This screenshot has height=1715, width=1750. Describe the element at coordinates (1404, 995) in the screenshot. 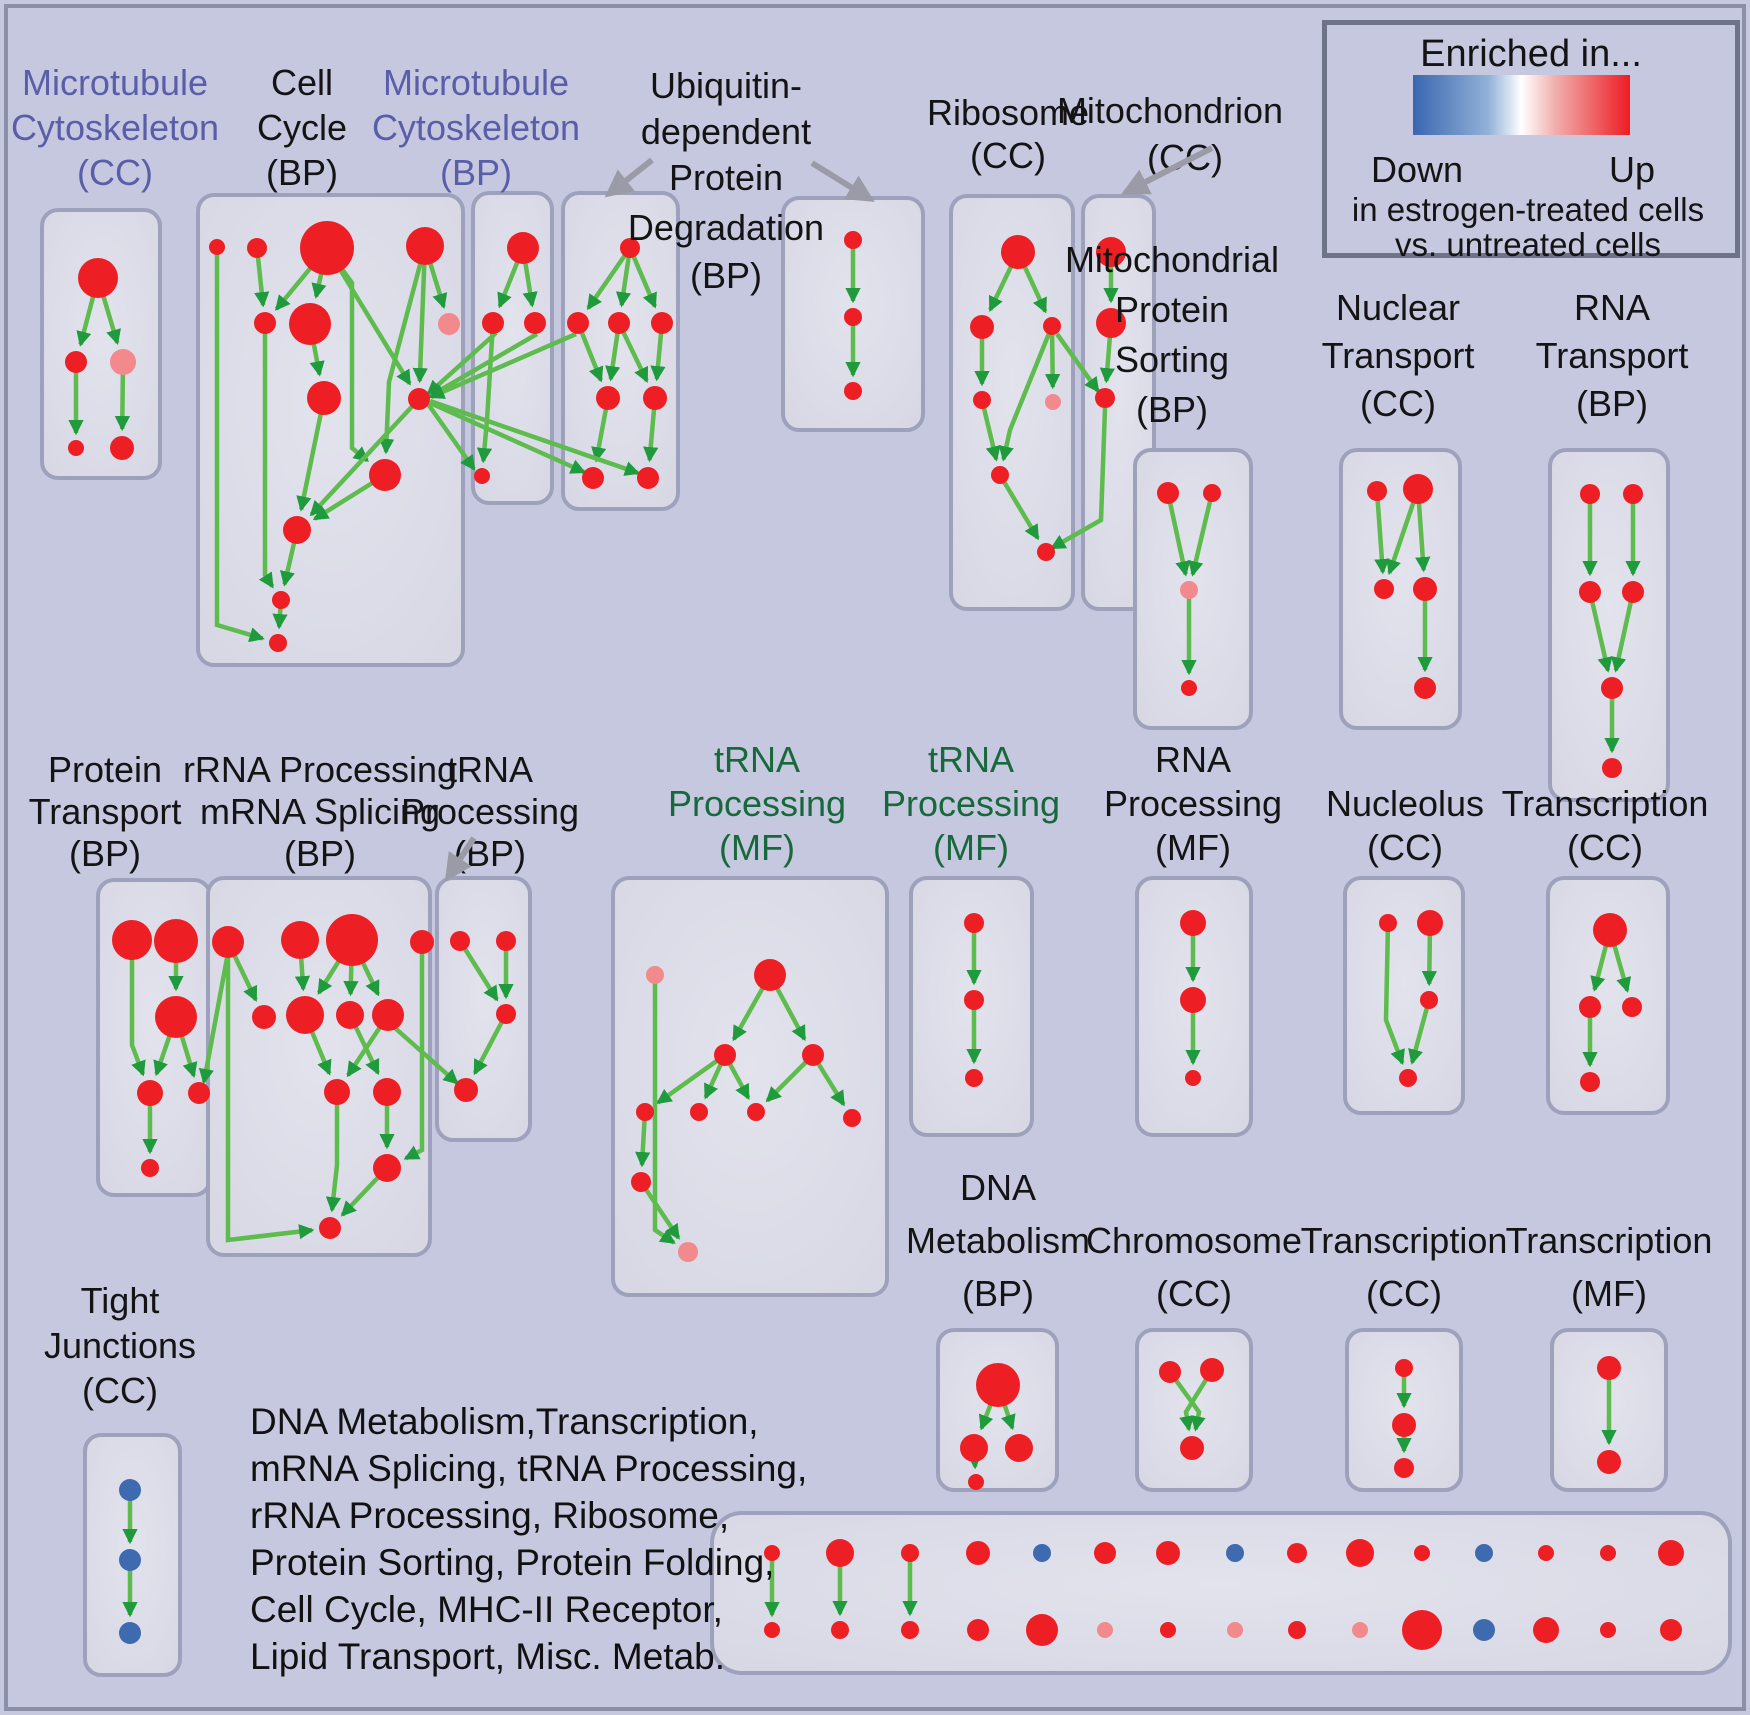

I see `cluster-box-nucleolus-cc` at that location.